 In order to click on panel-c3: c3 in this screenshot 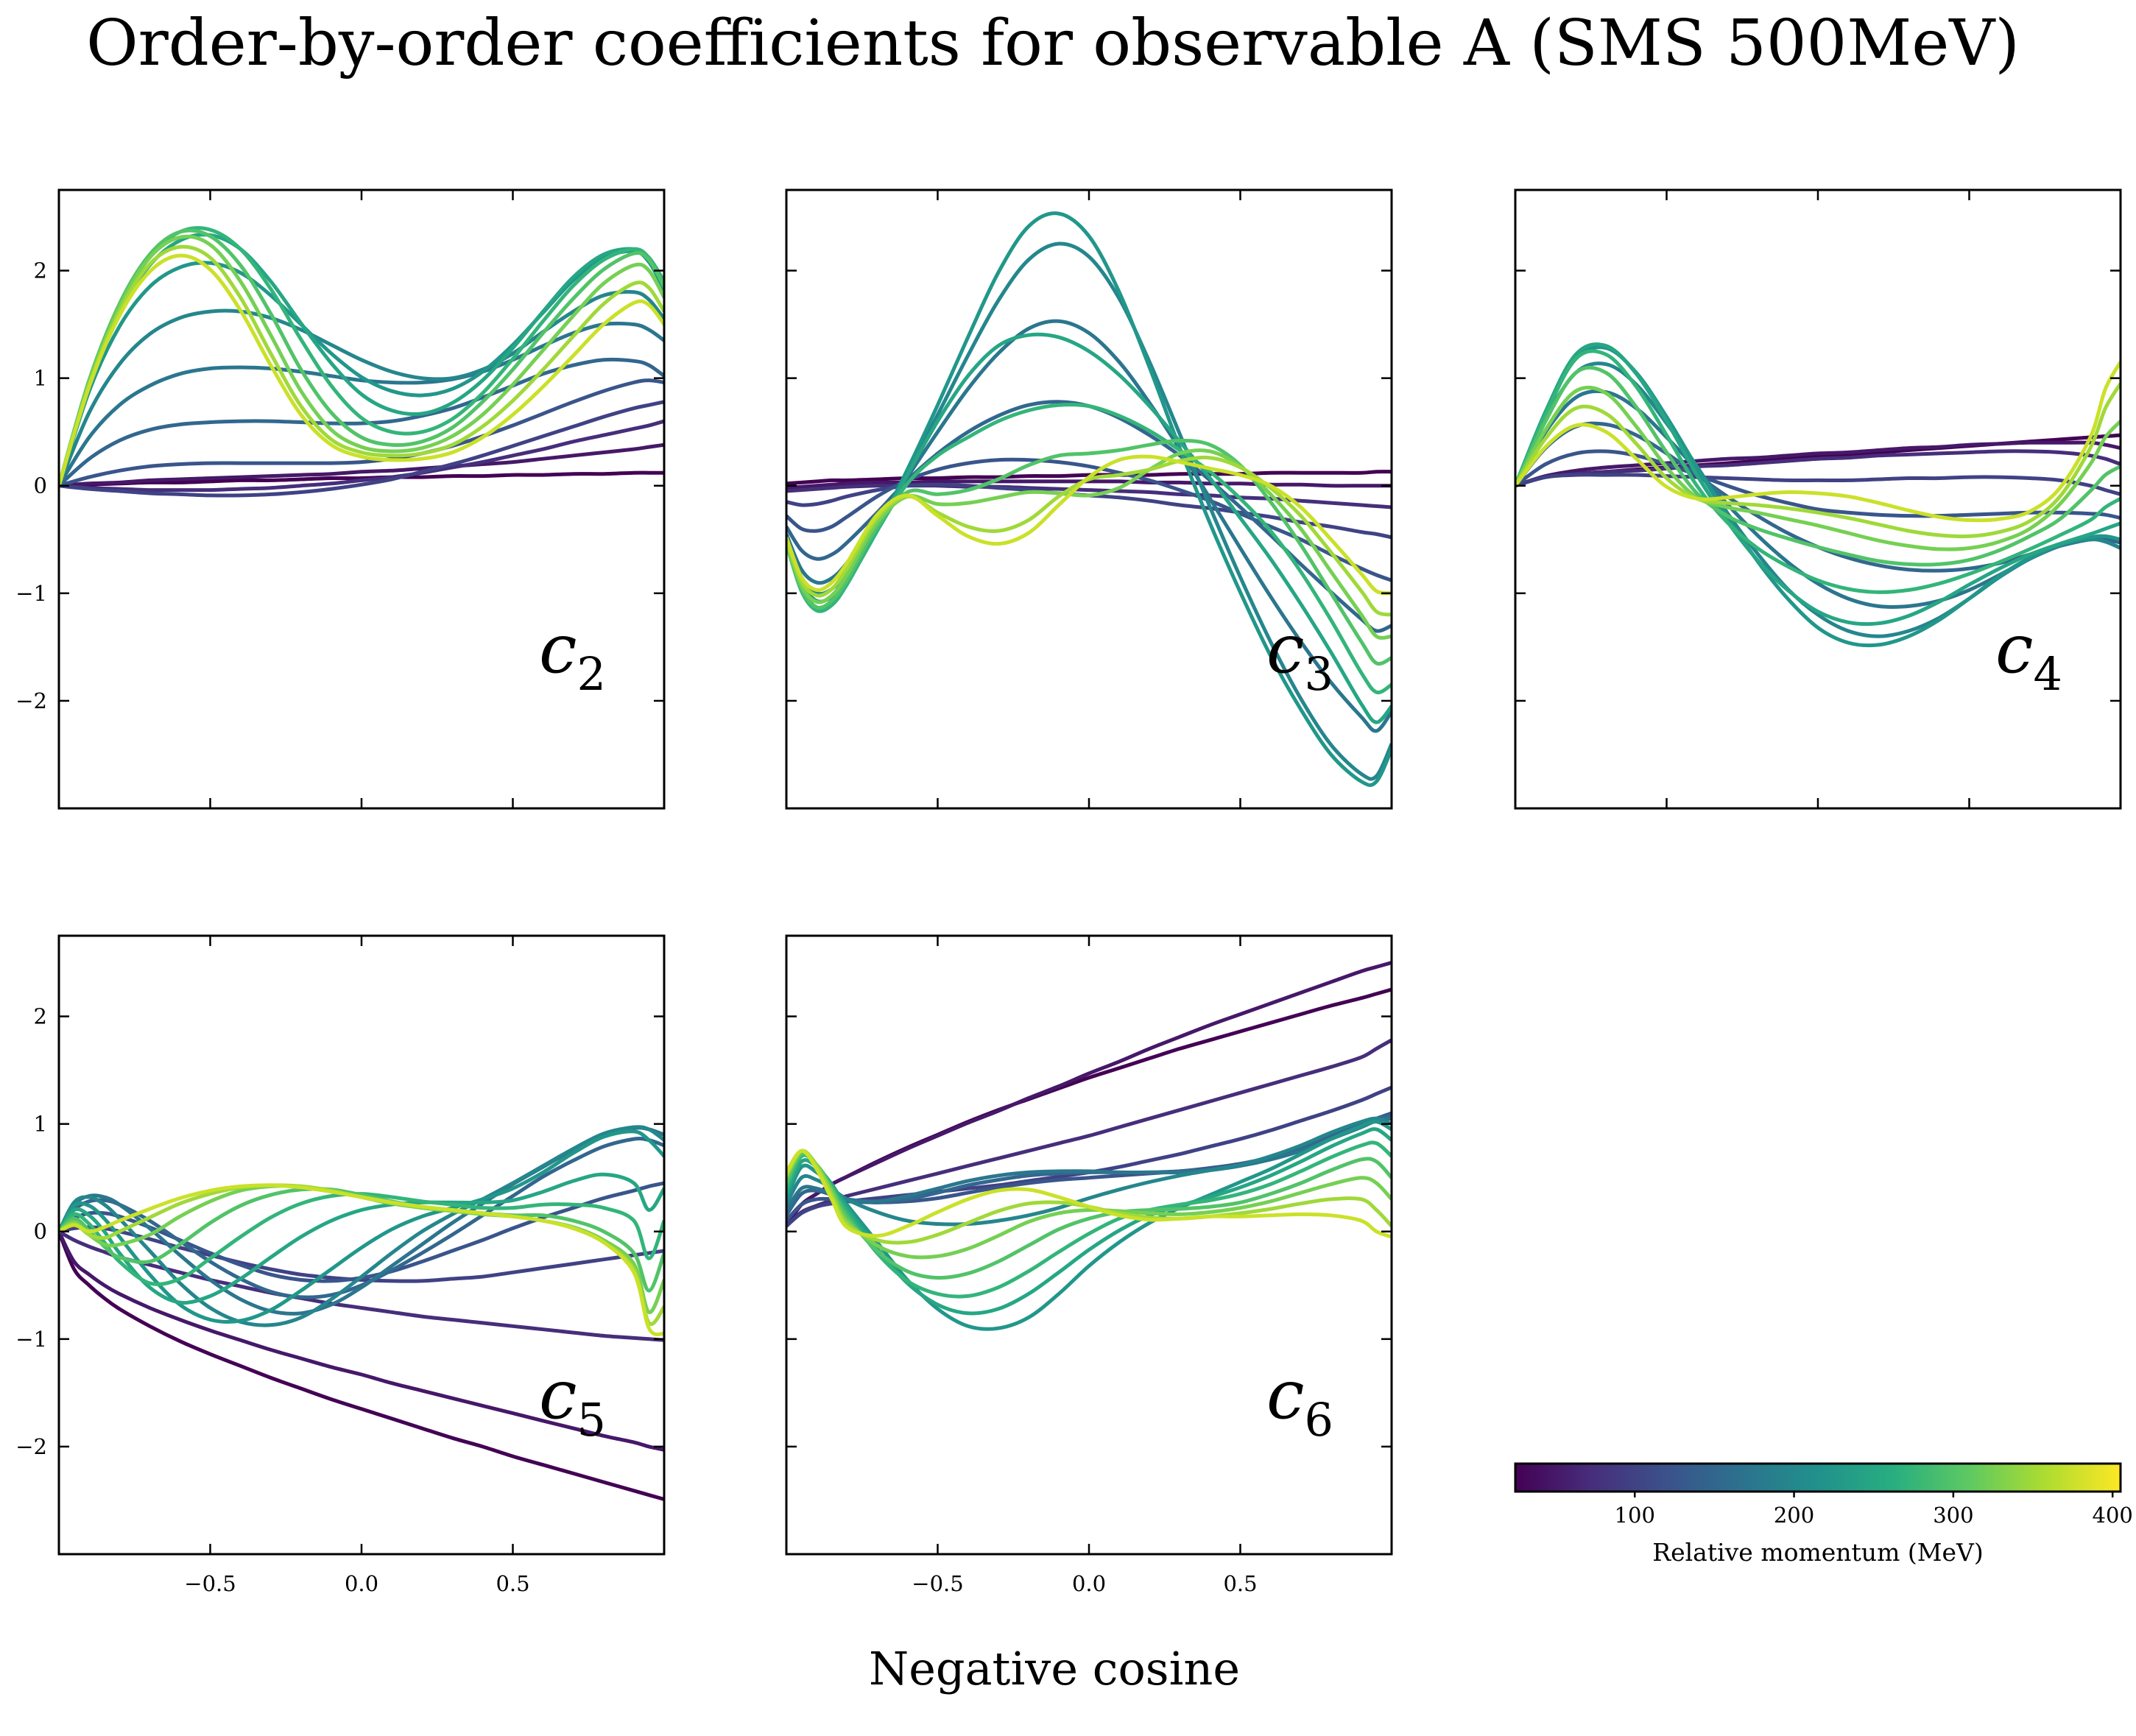, I will do `click(1089, 499)`.